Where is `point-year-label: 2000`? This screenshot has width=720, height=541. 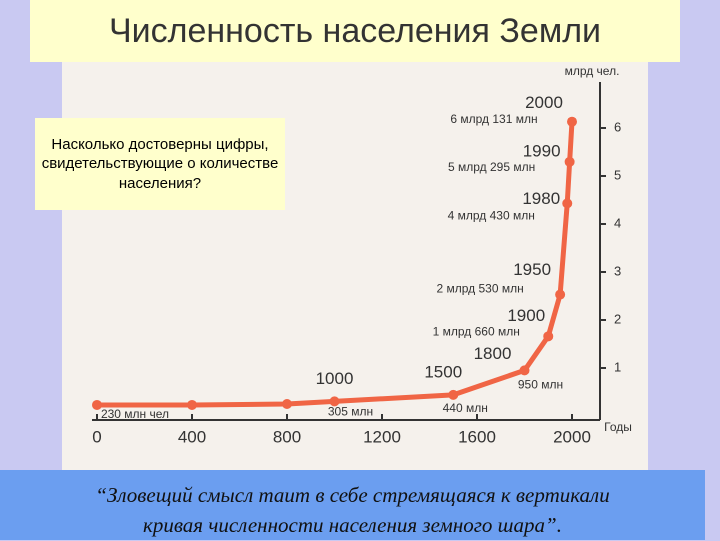 point-year-label: 2000 is located at coordinates (544, 102).